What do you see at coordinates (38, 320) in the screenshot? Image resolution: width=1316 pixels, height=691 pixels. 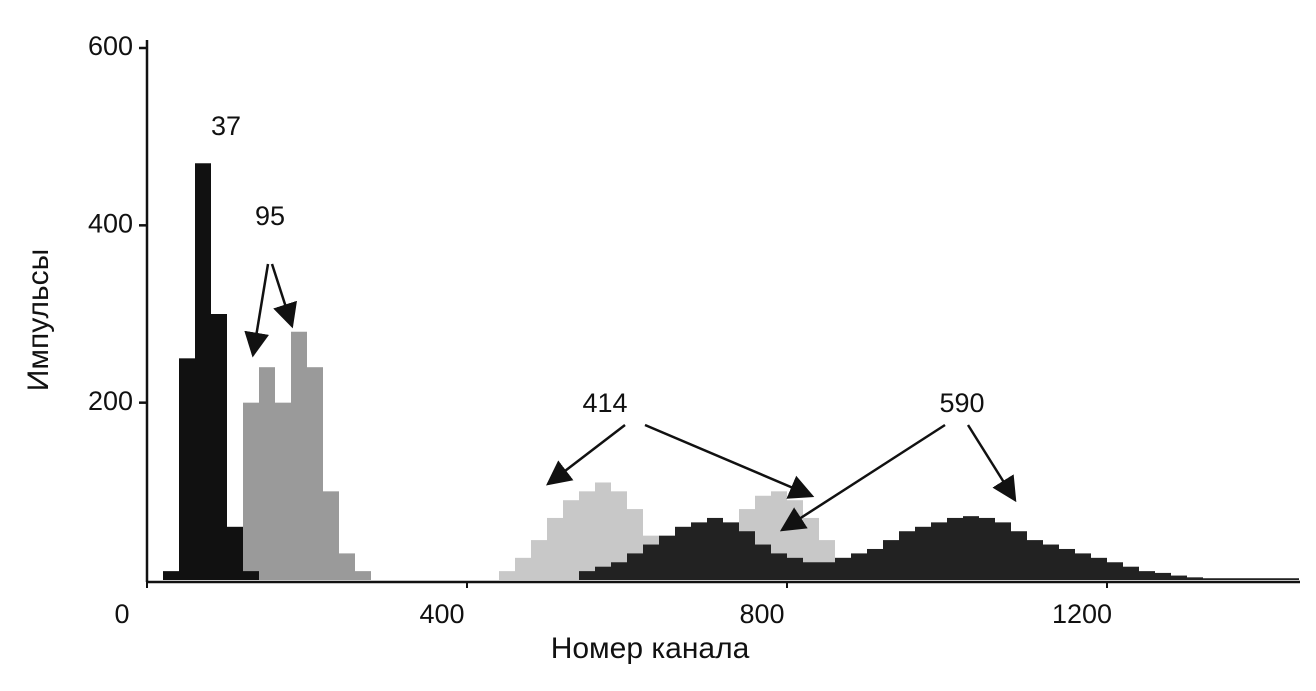 I see `y-axis-label: Импульсы` at bounding box center [38, 320].